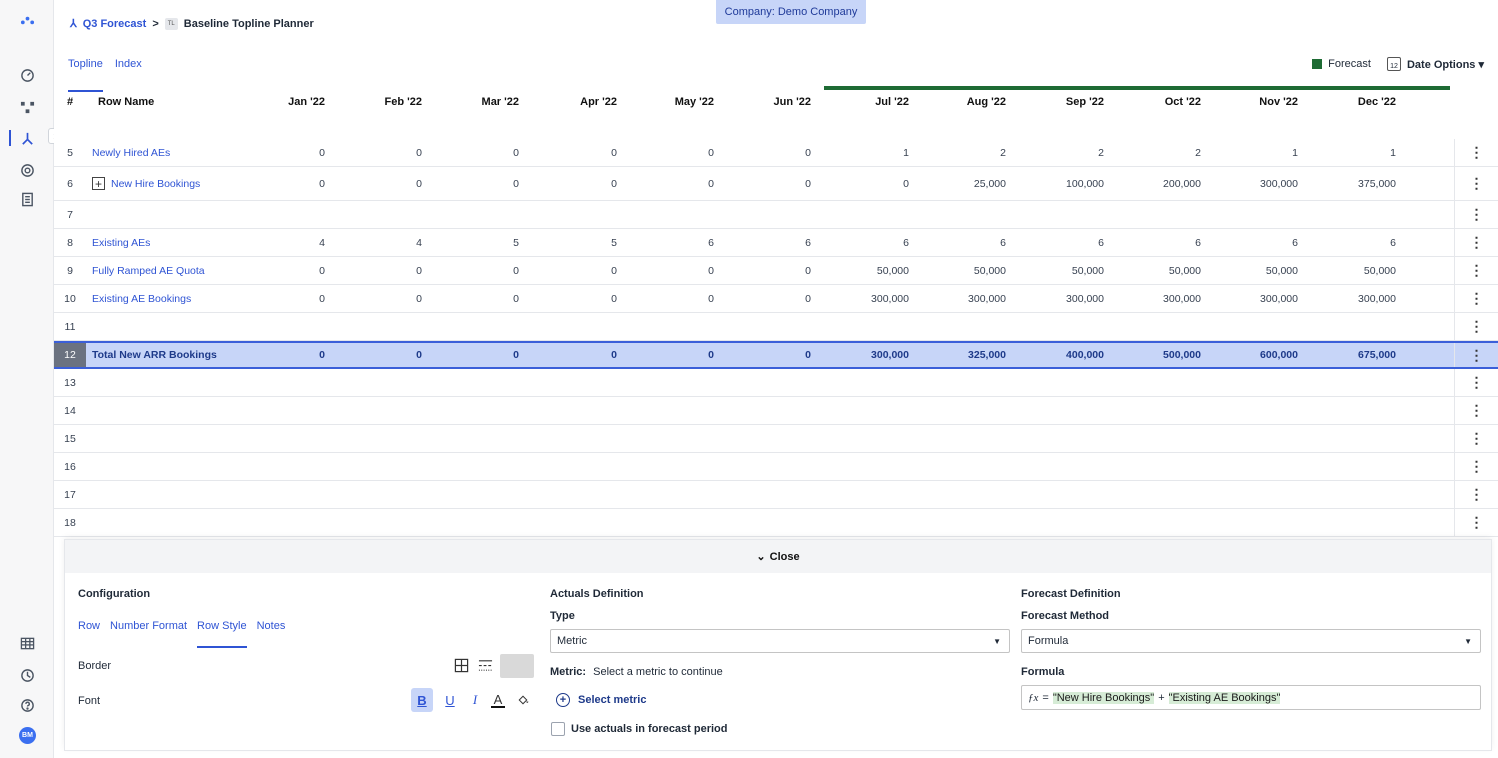  Describe the element at coordinates (1085, 183) in the screenshot. I see `row-cell: 100,000` at that location.